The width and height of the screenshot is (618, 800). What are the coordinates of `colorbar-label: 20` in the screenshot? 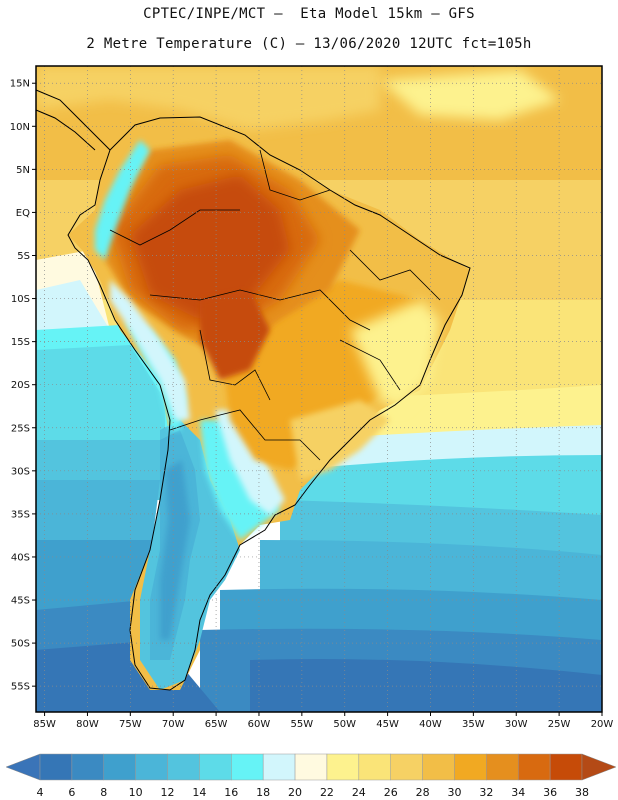 It's located at (295, 792).